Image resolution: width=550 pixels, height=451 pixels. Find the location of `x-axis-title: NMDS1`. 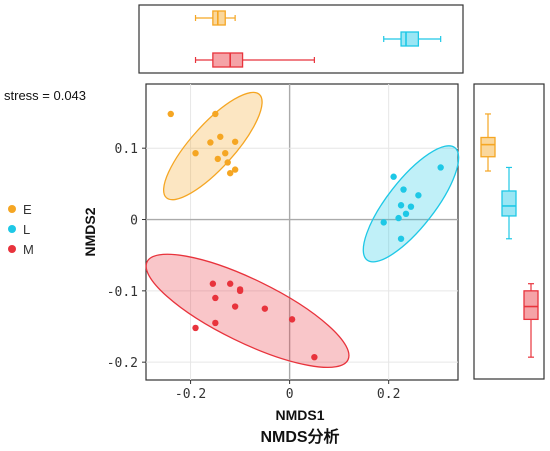

x-axis-title: NMDS1 is located at coordinates (299, 415).